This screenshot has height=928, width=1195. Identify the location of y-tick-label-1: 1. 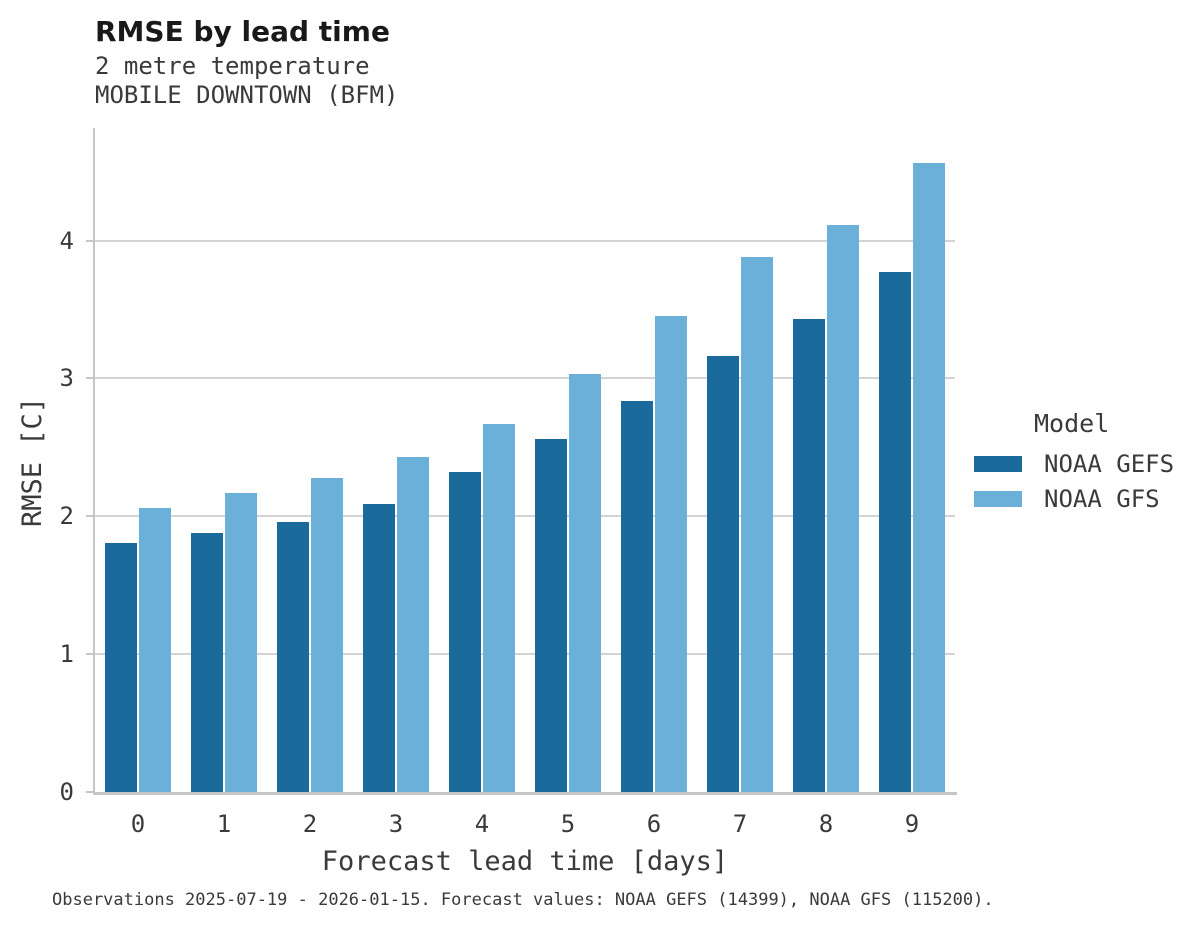
(66, 654).